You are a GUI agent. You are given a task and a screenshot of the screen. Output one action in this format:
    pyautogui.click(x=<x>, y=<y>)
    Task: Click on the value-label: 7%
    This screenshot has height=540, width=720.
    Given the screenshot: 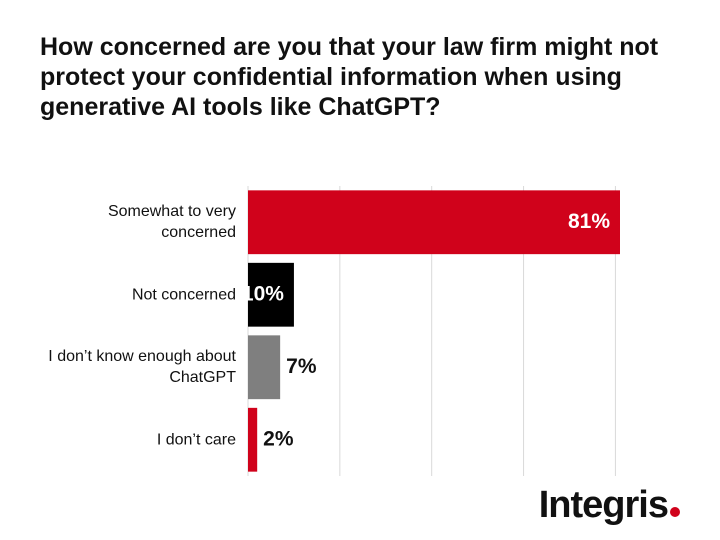 What is the action you would take?
    pyautogui.click(x=301, y=366)
    